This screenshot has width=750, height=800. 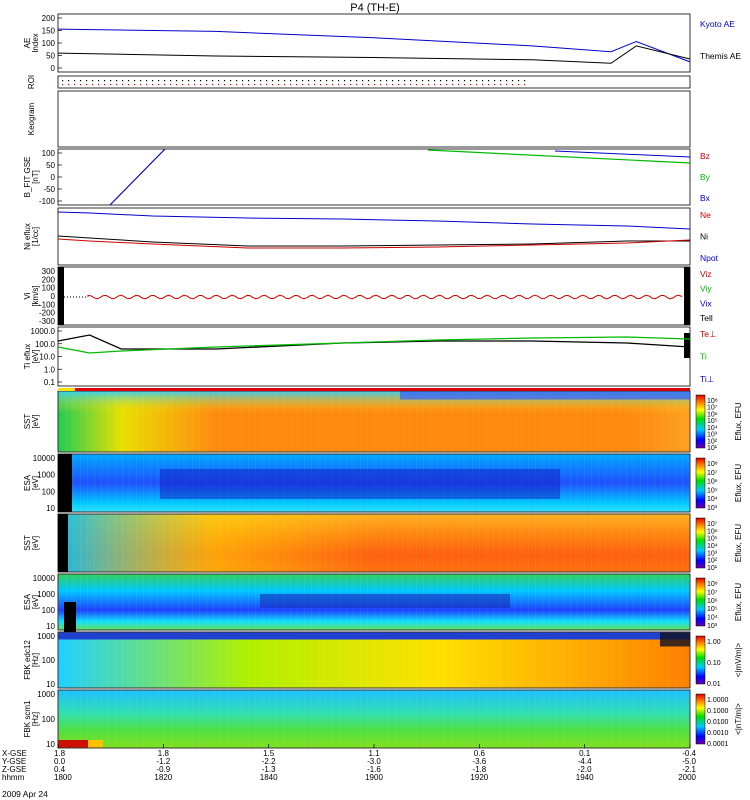 What do you see at coordinates (374, 119) in the screenshot?
I see `panel-frame-keogram` at bounding box center [374, 119].